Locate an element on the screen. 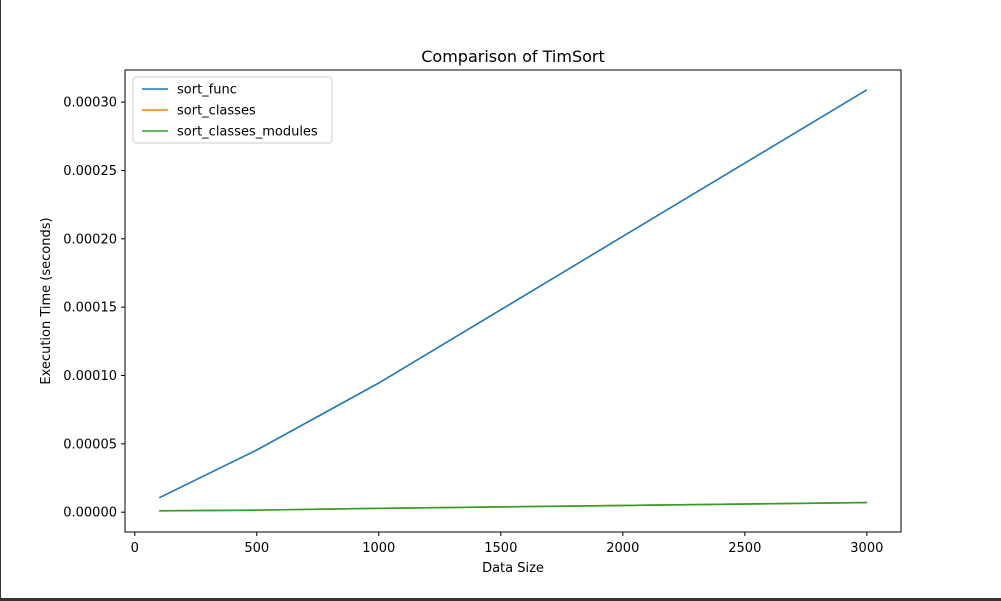 The width and height of the screenshot is (1001, 601). y-tick-label: 0.00025 is located at coordinates (90, 171).